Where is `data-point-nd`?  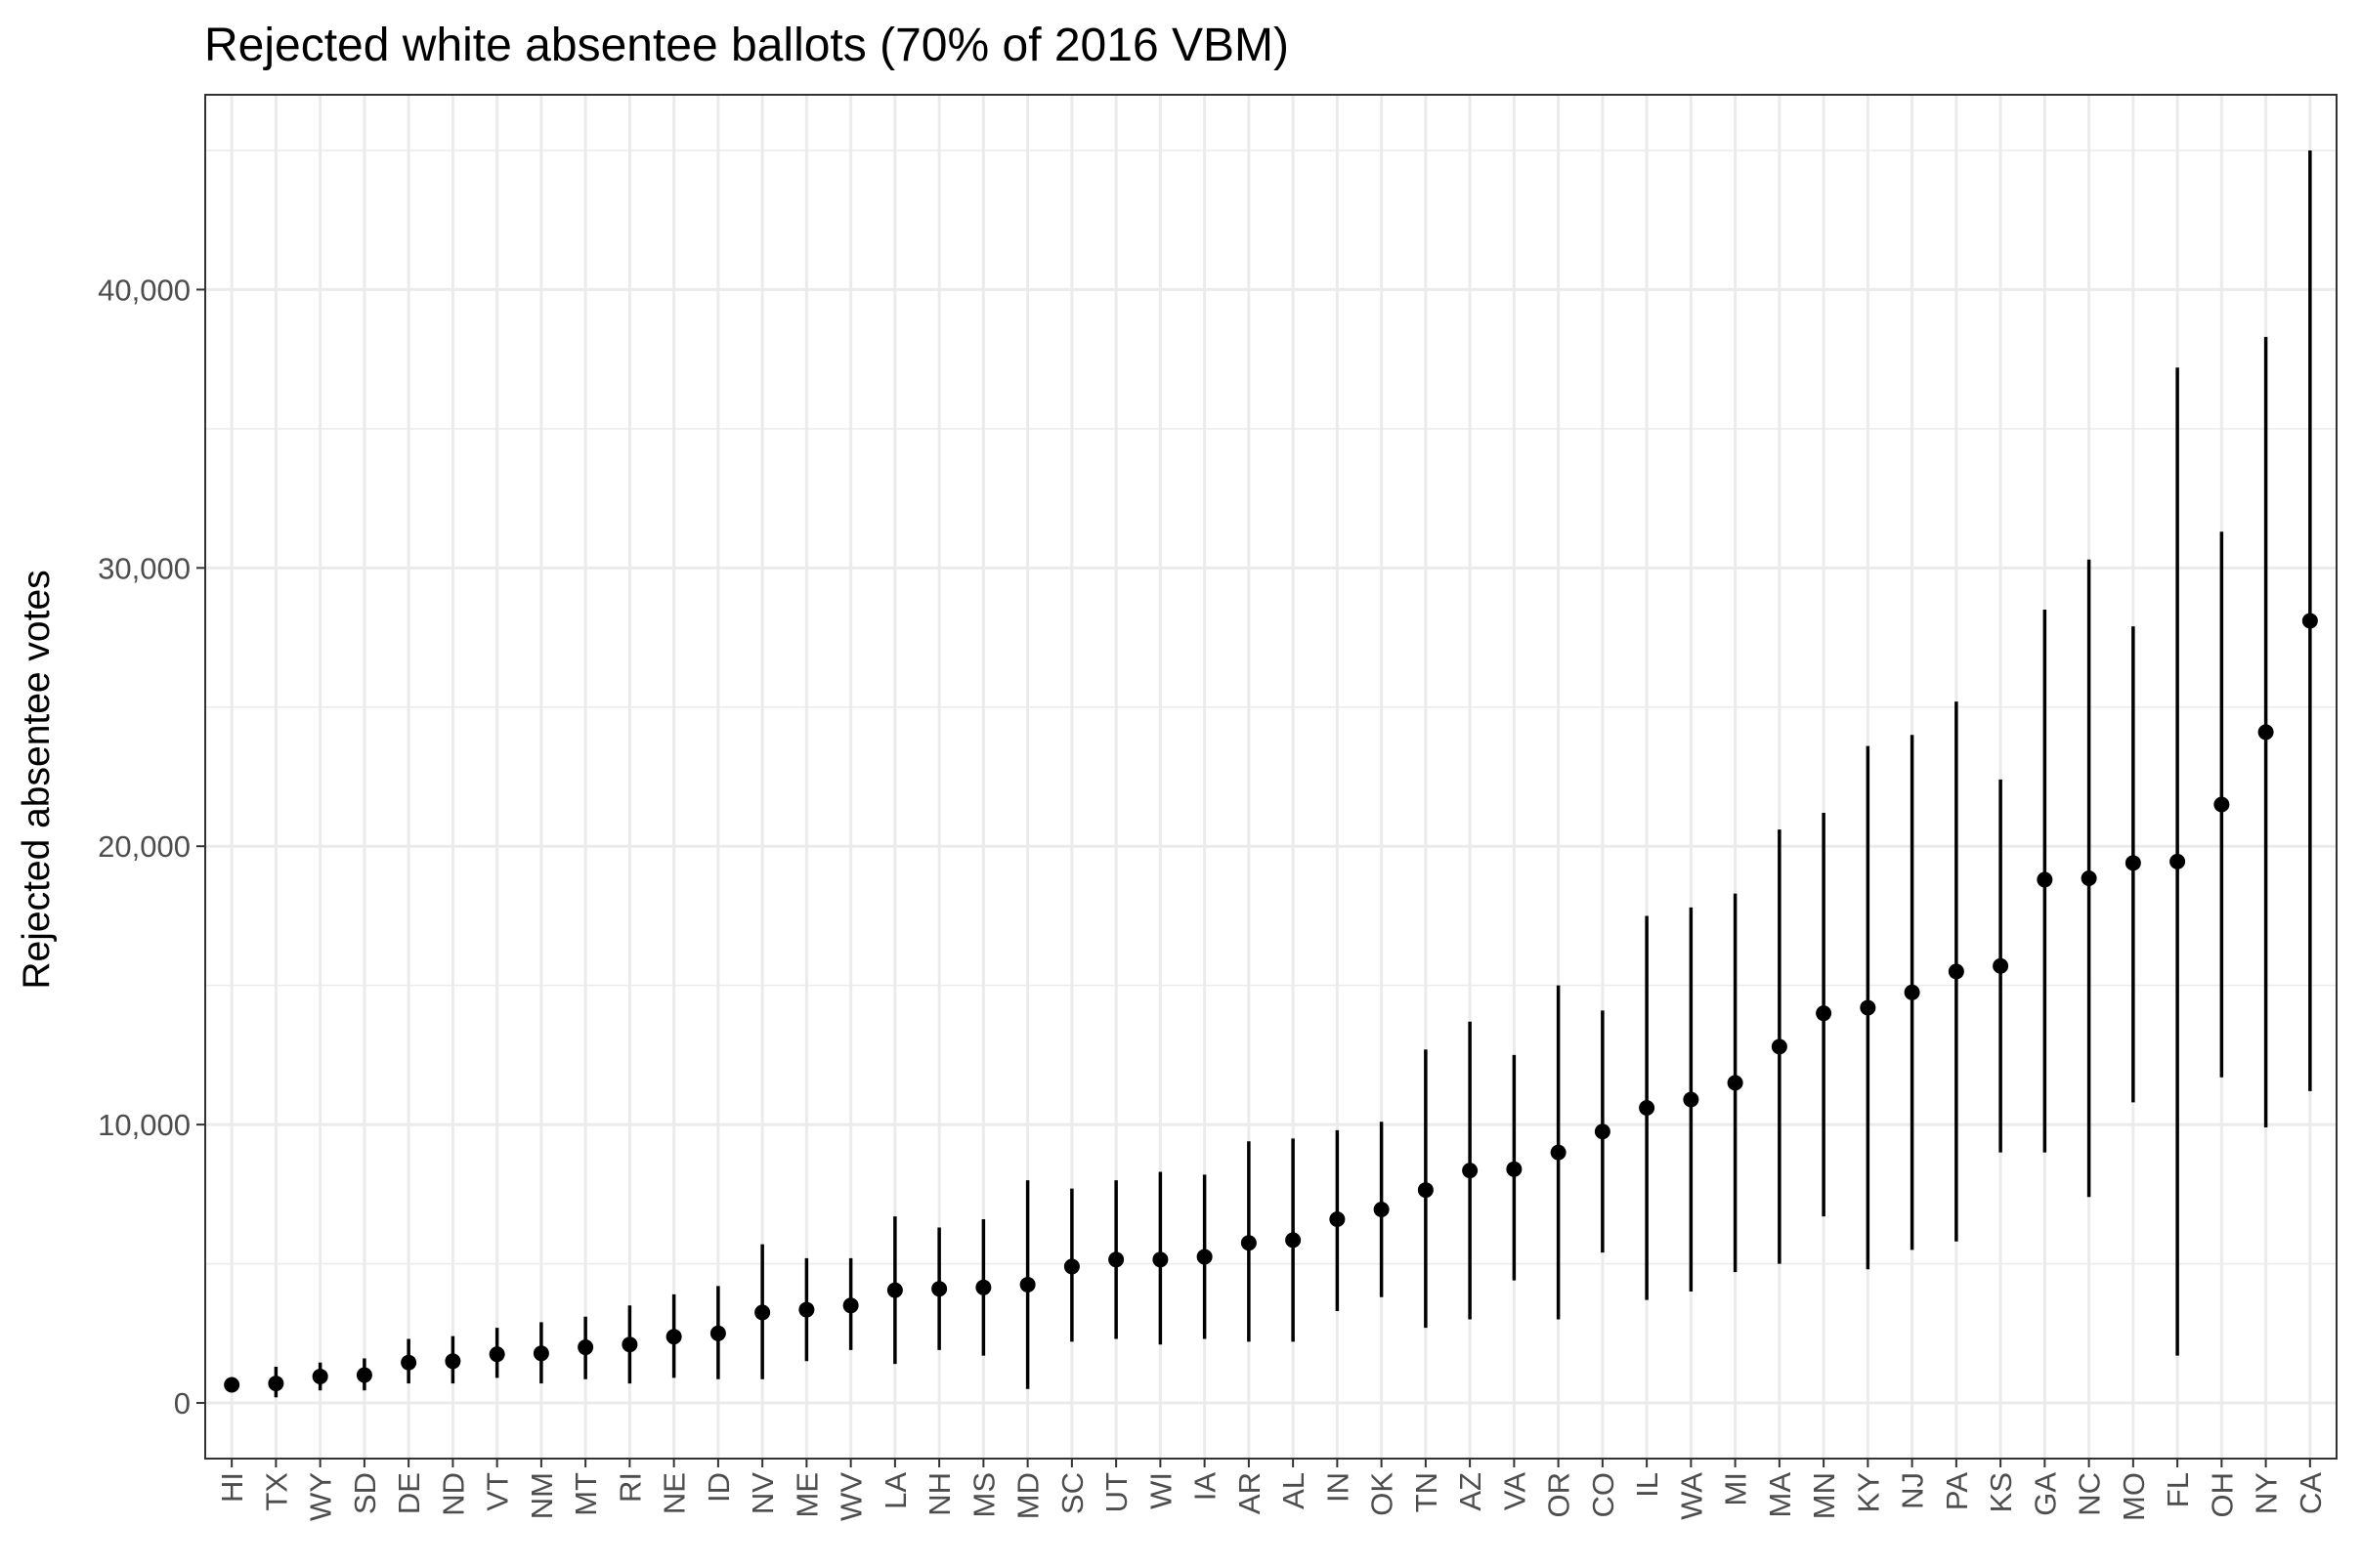 data-point-nd is located at coordinates (453, 1361).